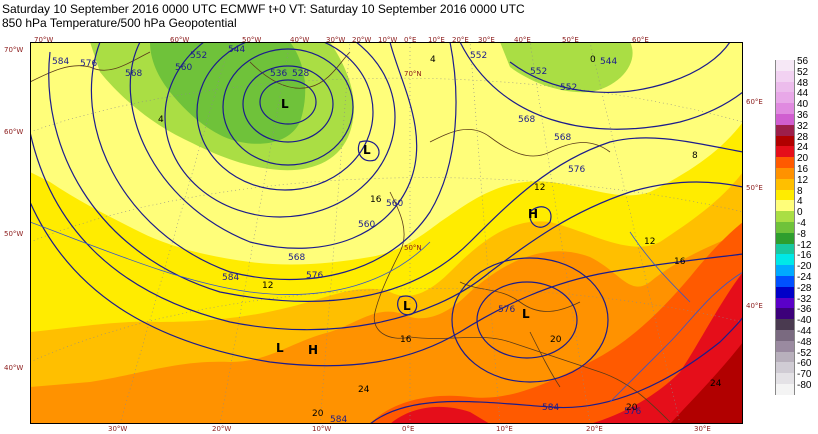  What do you see at coordinates (44, 40) in the screenshot?
I see `lon-label: 70°W` at bounding box center [44, 40].